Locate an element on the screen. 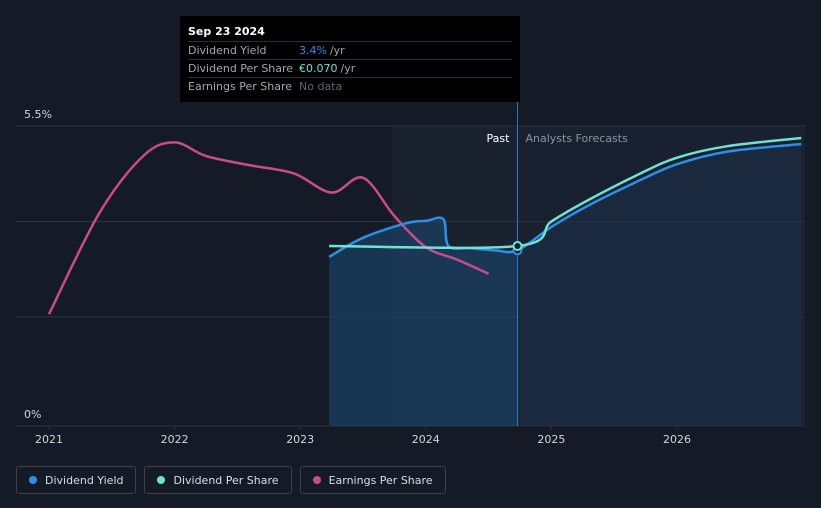  legend-label: Dividend Yield is located at coordinates (84, 480).